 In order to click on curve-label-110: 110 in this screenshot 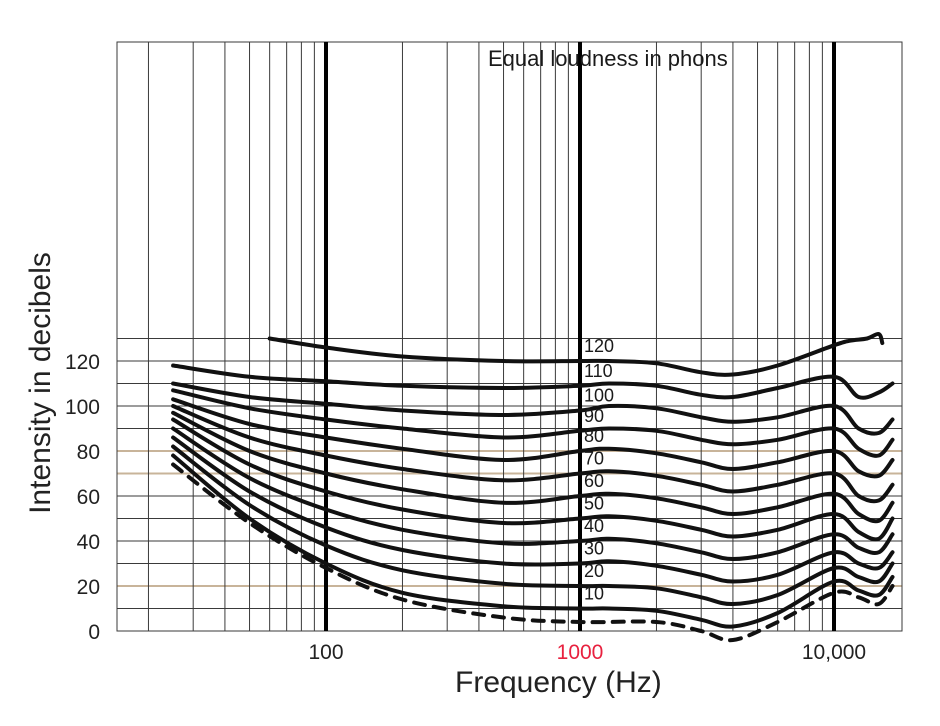, I will do `click(598, 371)`.